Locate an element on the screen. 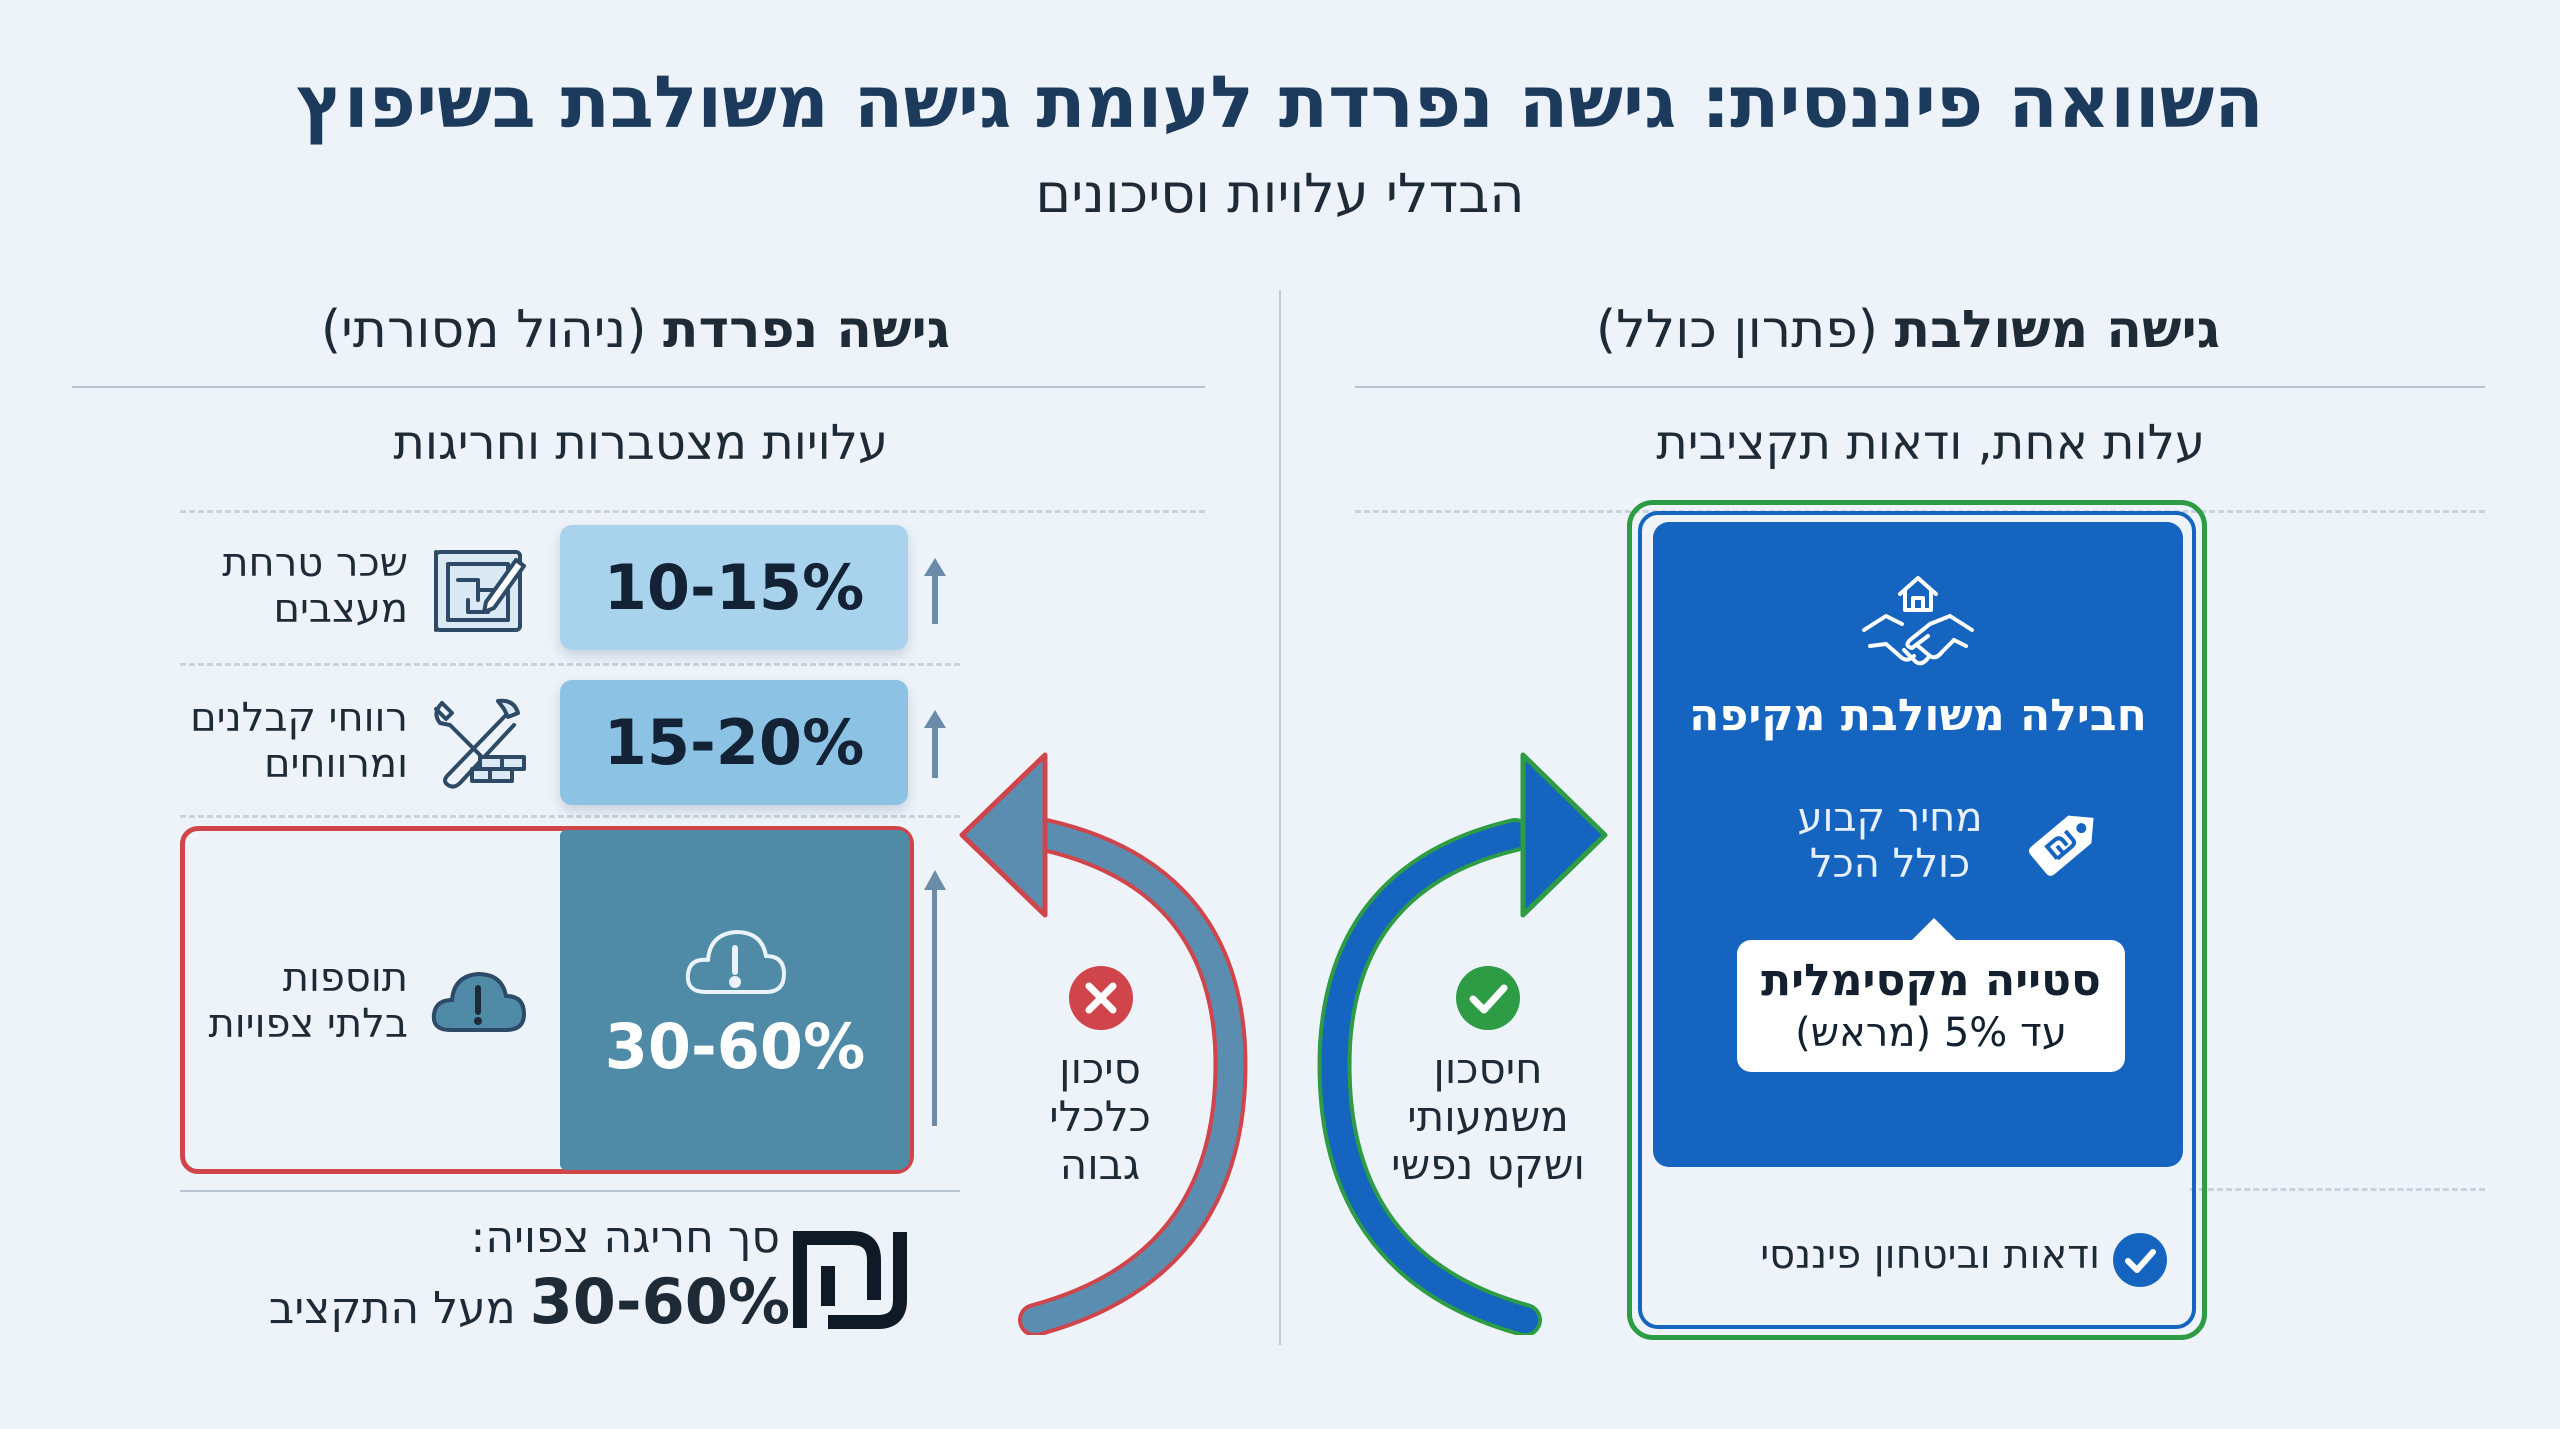  risk-text: סיכון כלכלי גבוה is located at coordinates (1100, 1117).